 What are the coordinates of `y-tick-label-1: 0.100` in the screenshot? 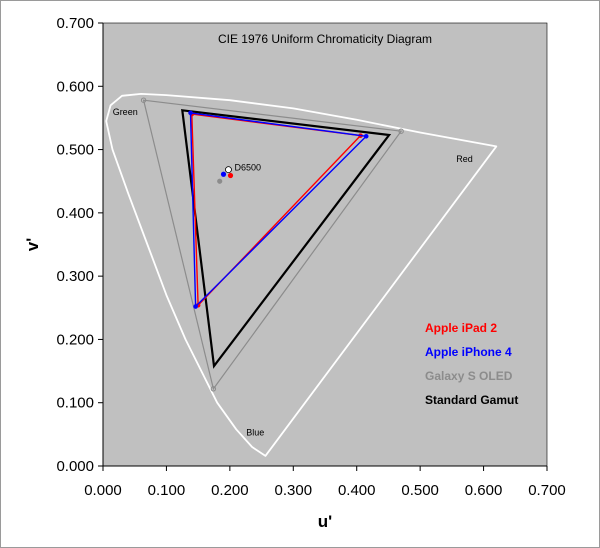 It's located at (75, 403).